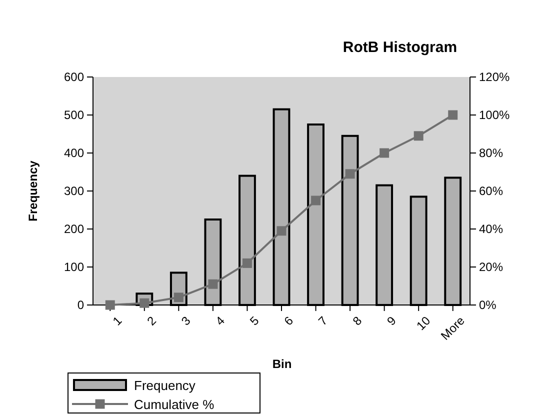  What do you see at coordinates (392, 320) in the screenshot?
I see `x-tick-label: 9` at bounding box center [392, 320].